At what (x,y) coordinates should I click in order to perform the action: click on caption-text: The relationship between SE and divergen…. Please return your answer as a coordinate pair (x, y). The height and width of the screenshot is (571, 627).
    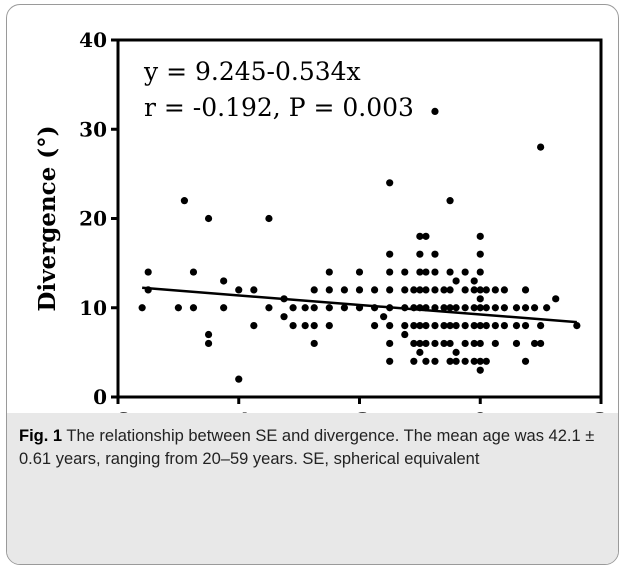
    Looking at the image, I should click on (307, 447).